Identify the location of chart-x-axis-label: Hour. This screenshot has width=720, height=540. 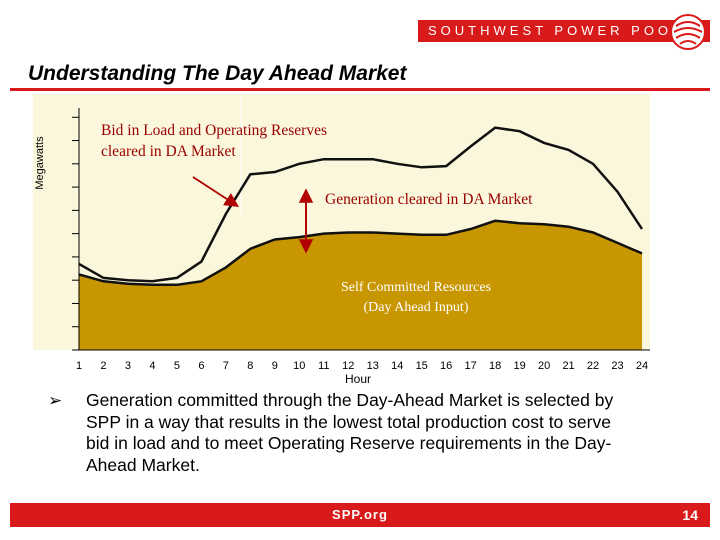
(357, 379).